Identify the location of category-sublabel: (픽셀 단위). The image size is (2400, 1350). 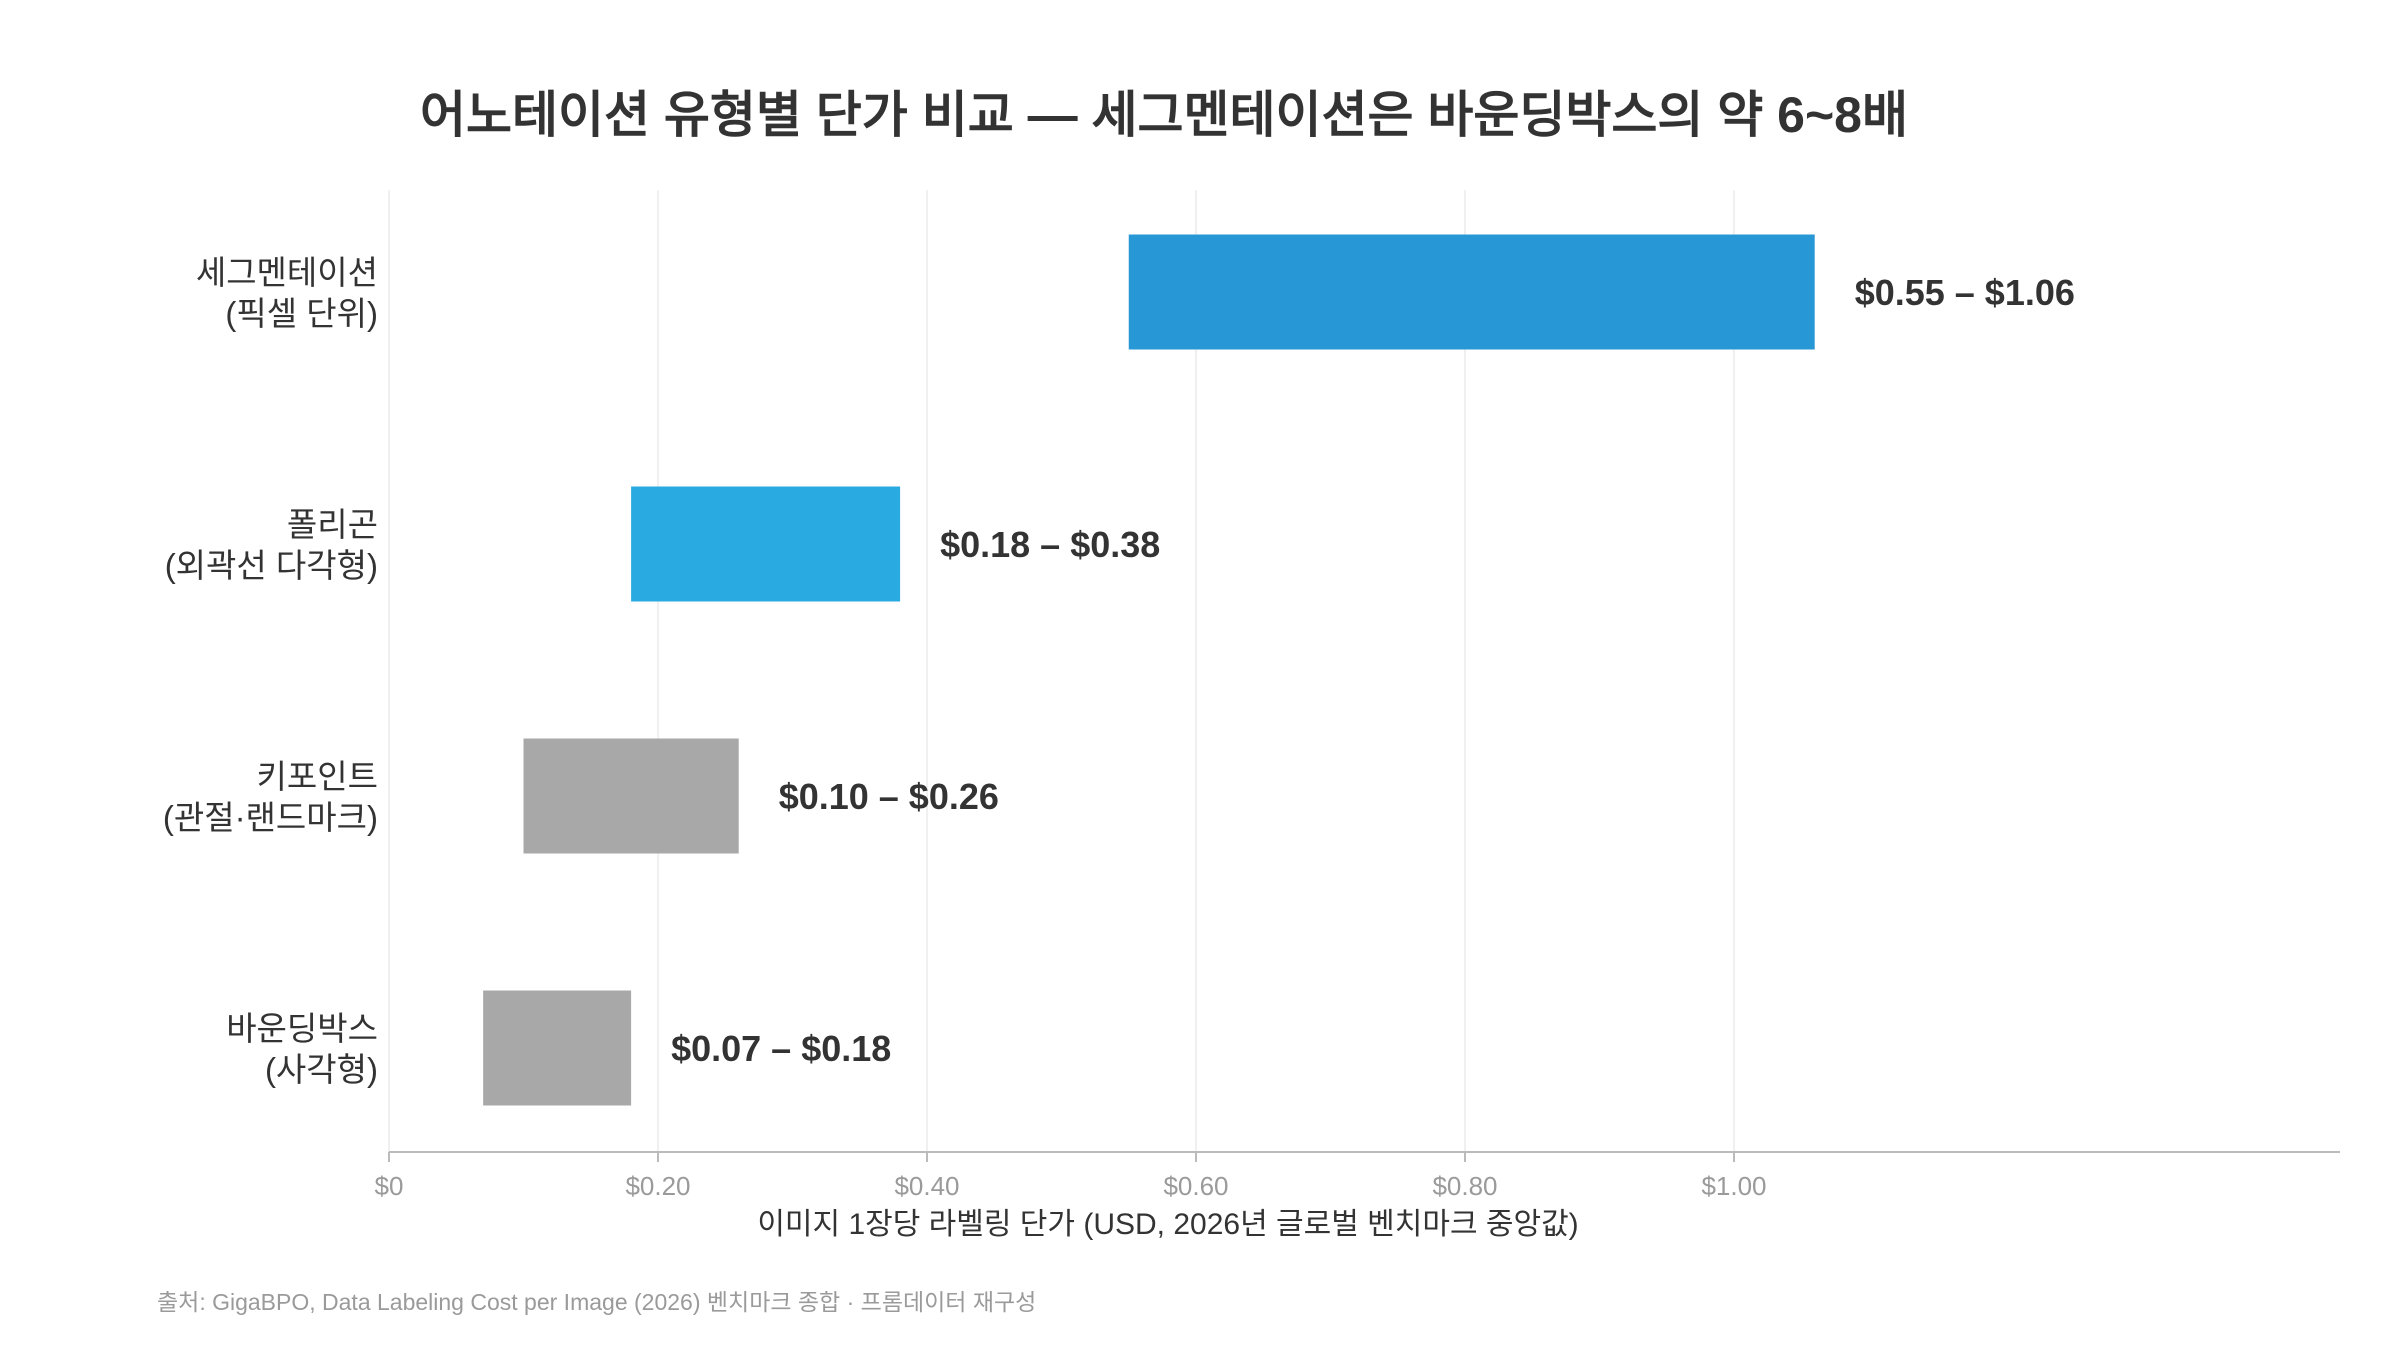
(301, 313).